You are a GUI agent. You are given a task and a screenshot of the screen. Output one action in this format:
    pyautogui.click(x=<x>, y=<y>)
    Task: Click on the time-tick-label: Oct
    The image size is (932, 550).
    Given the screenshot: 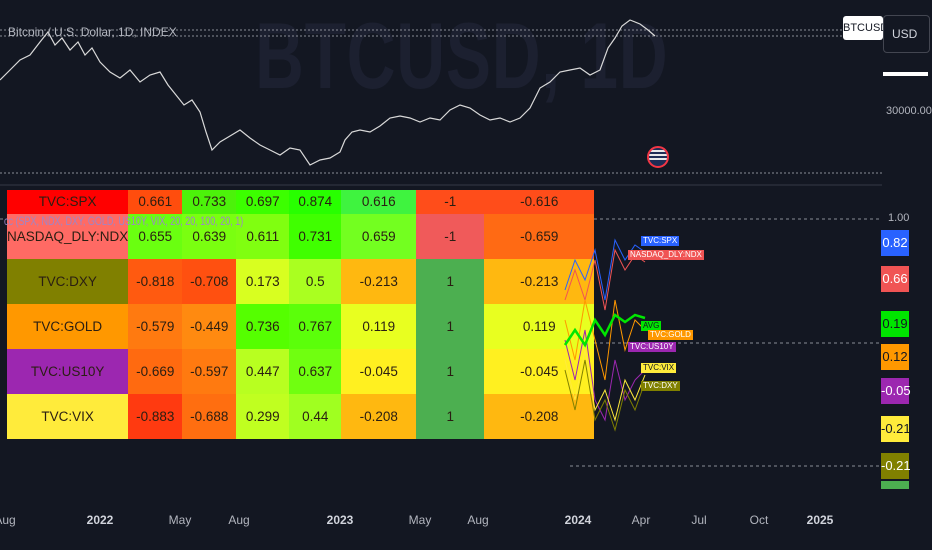 What is the action you would take?
    pyautogui.click(x=759, y=520)
    